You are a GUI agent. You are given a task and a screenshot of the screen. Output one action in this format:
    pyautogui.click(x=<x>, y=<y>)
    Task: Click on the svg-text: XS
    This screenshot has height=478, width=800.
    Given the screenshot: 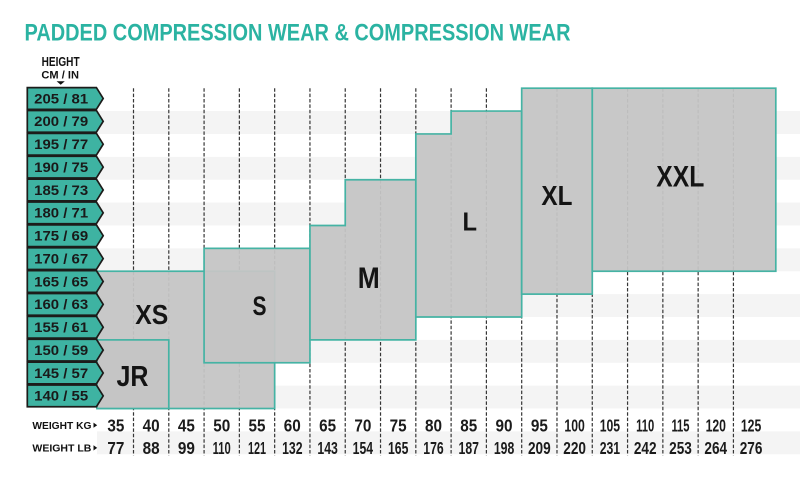 What is the action you would take?
    pyautogui.click(x=151, y=314)
    